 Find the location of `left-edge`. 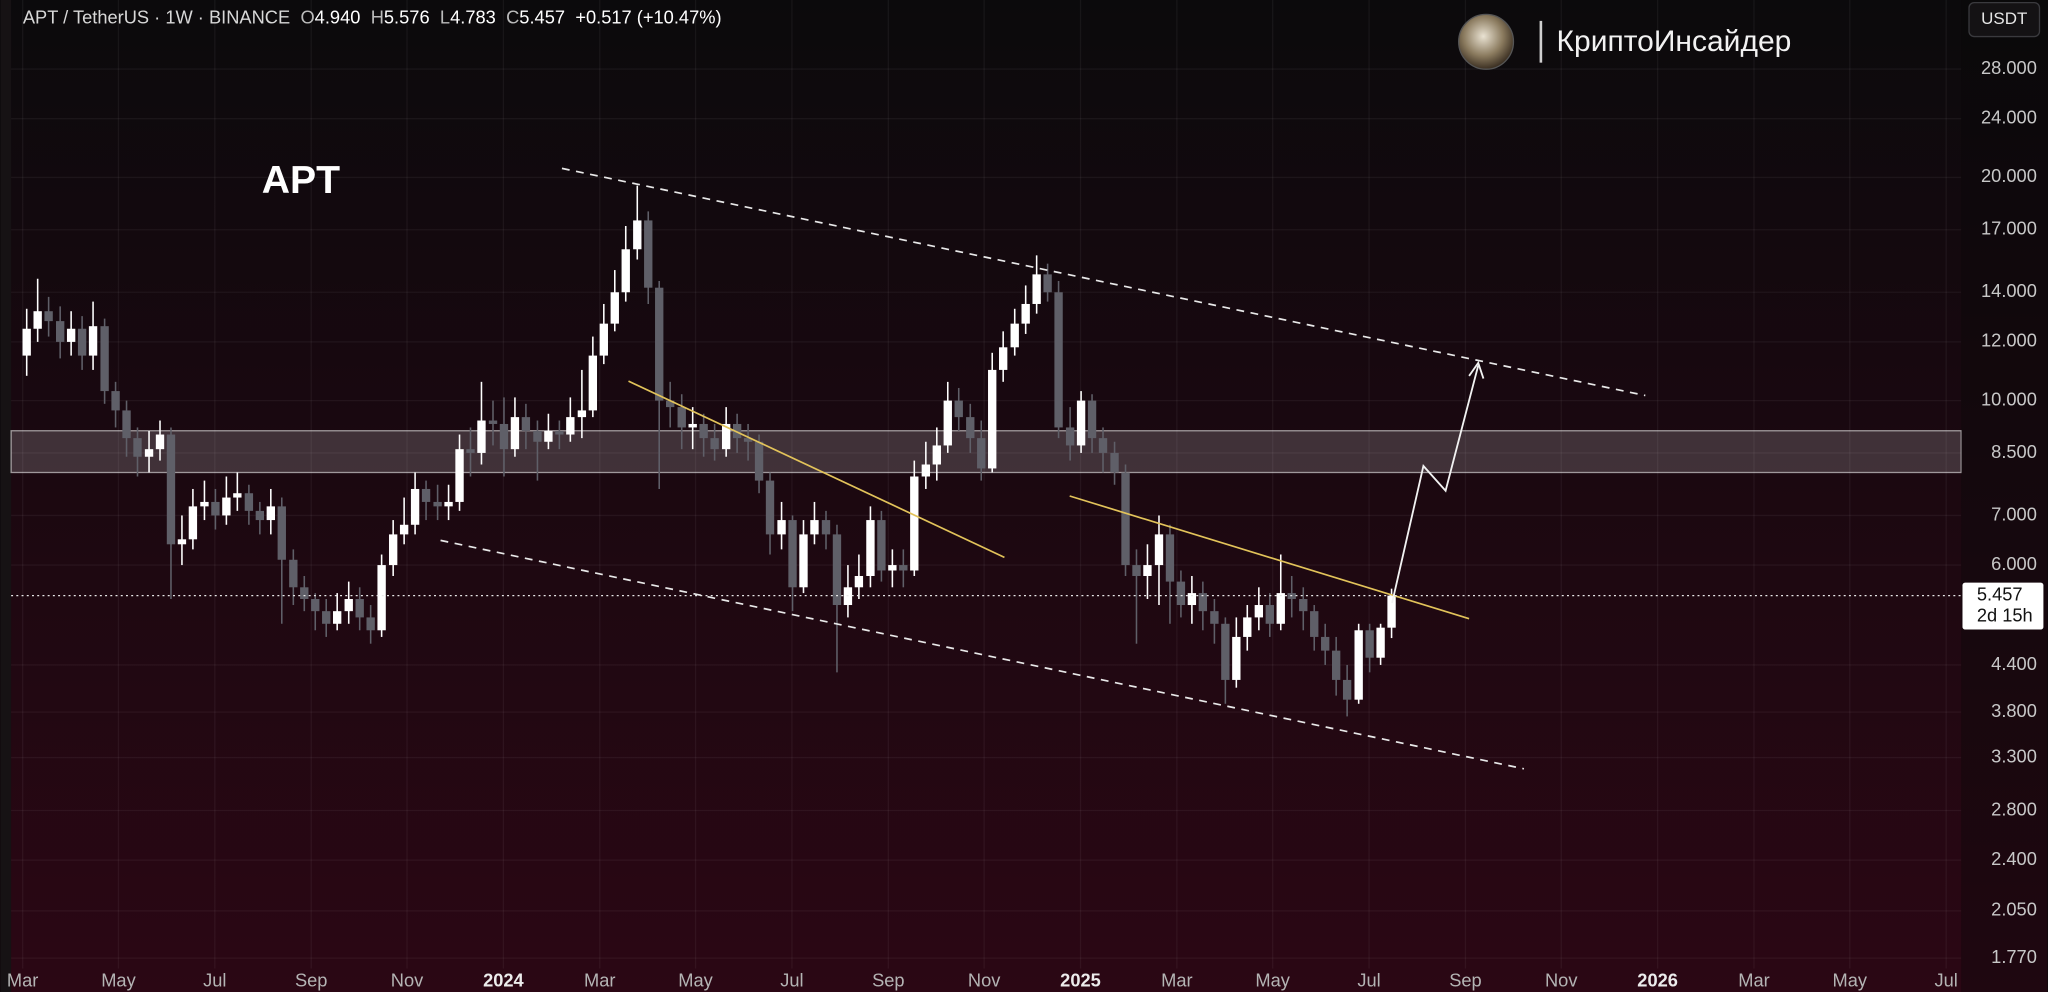

left-edge is located at coordinates (6, 496).